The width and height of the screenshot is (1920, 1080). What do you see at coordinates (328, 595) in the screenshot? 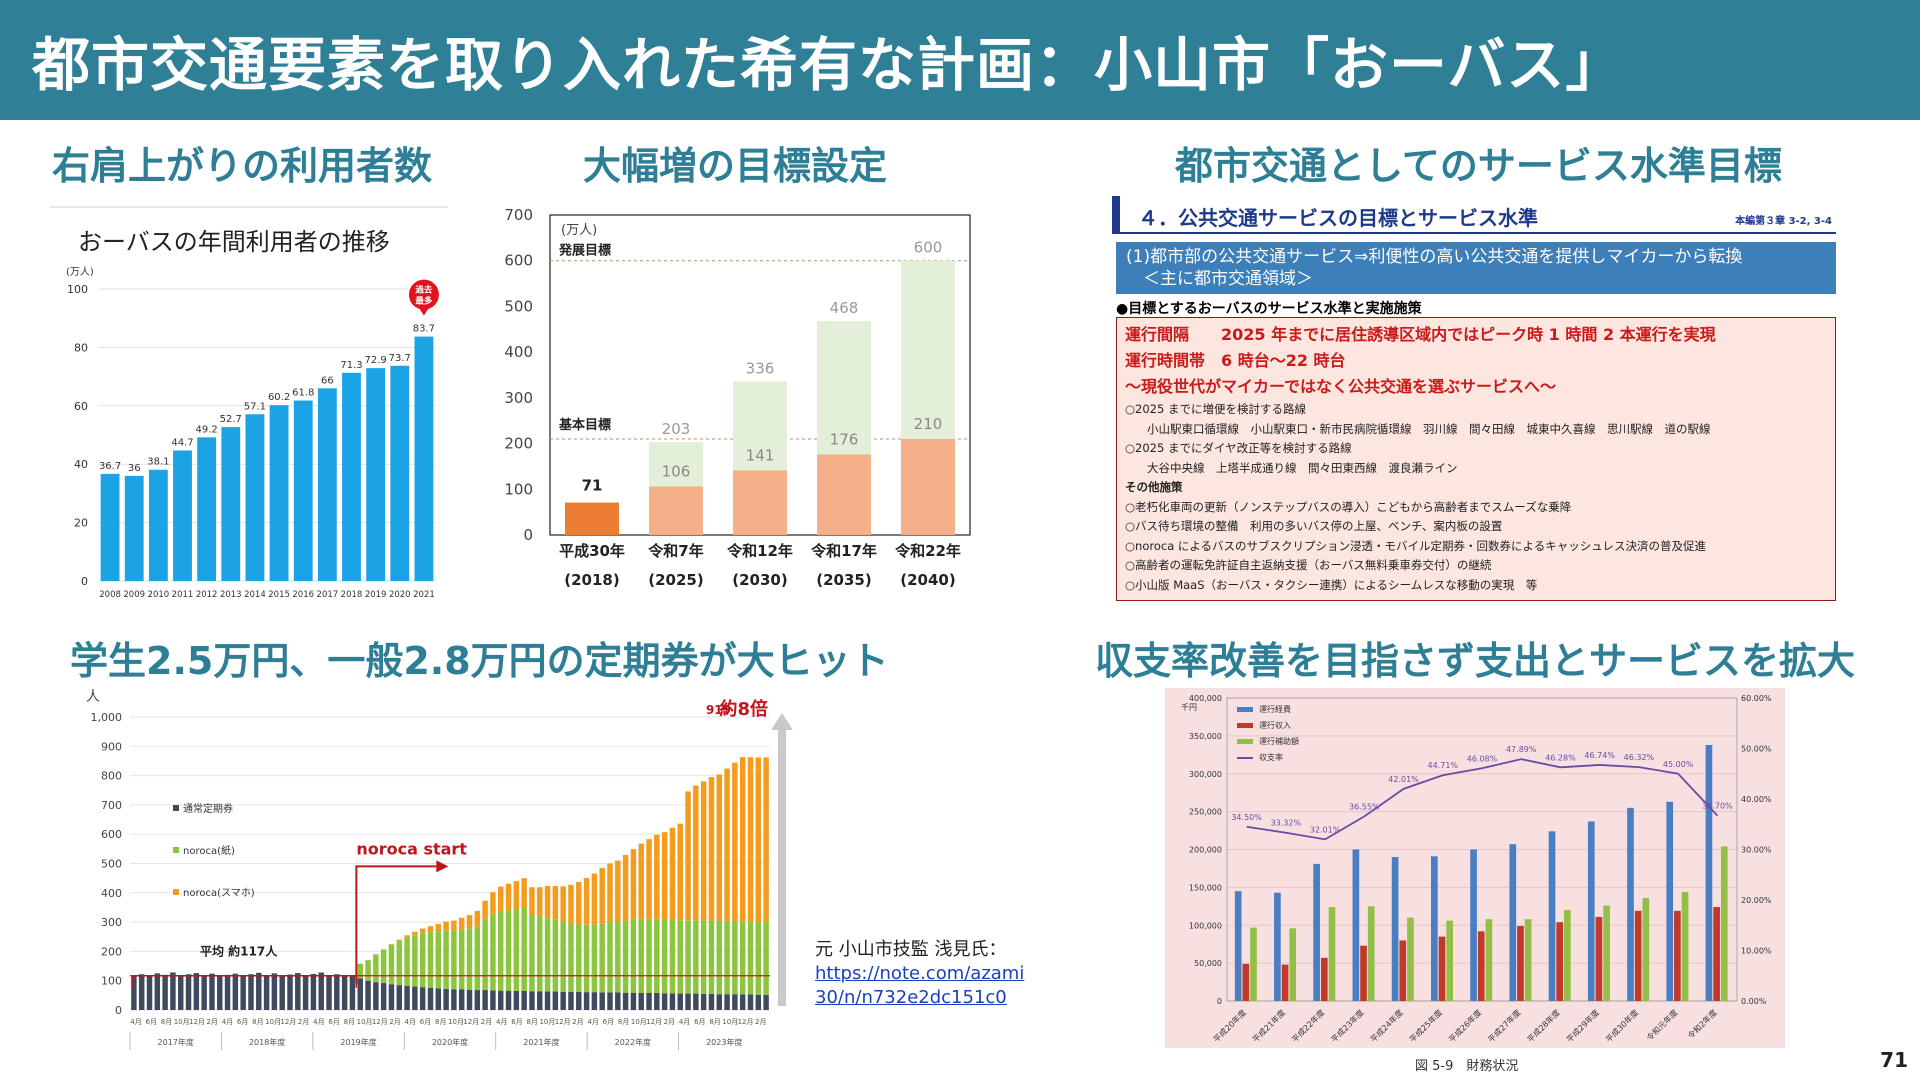
I see `x-tick-label: 2017` at bounding box center [328, 595].